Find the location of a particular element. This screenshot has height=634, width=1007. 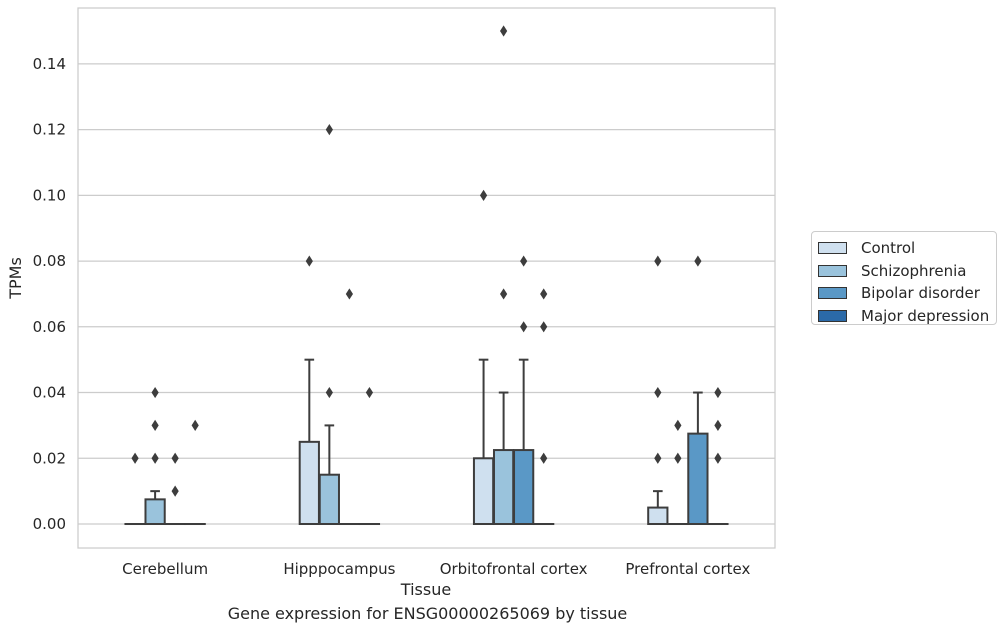

y-tick-label: 0.02 is located at coordinates (49, 458).